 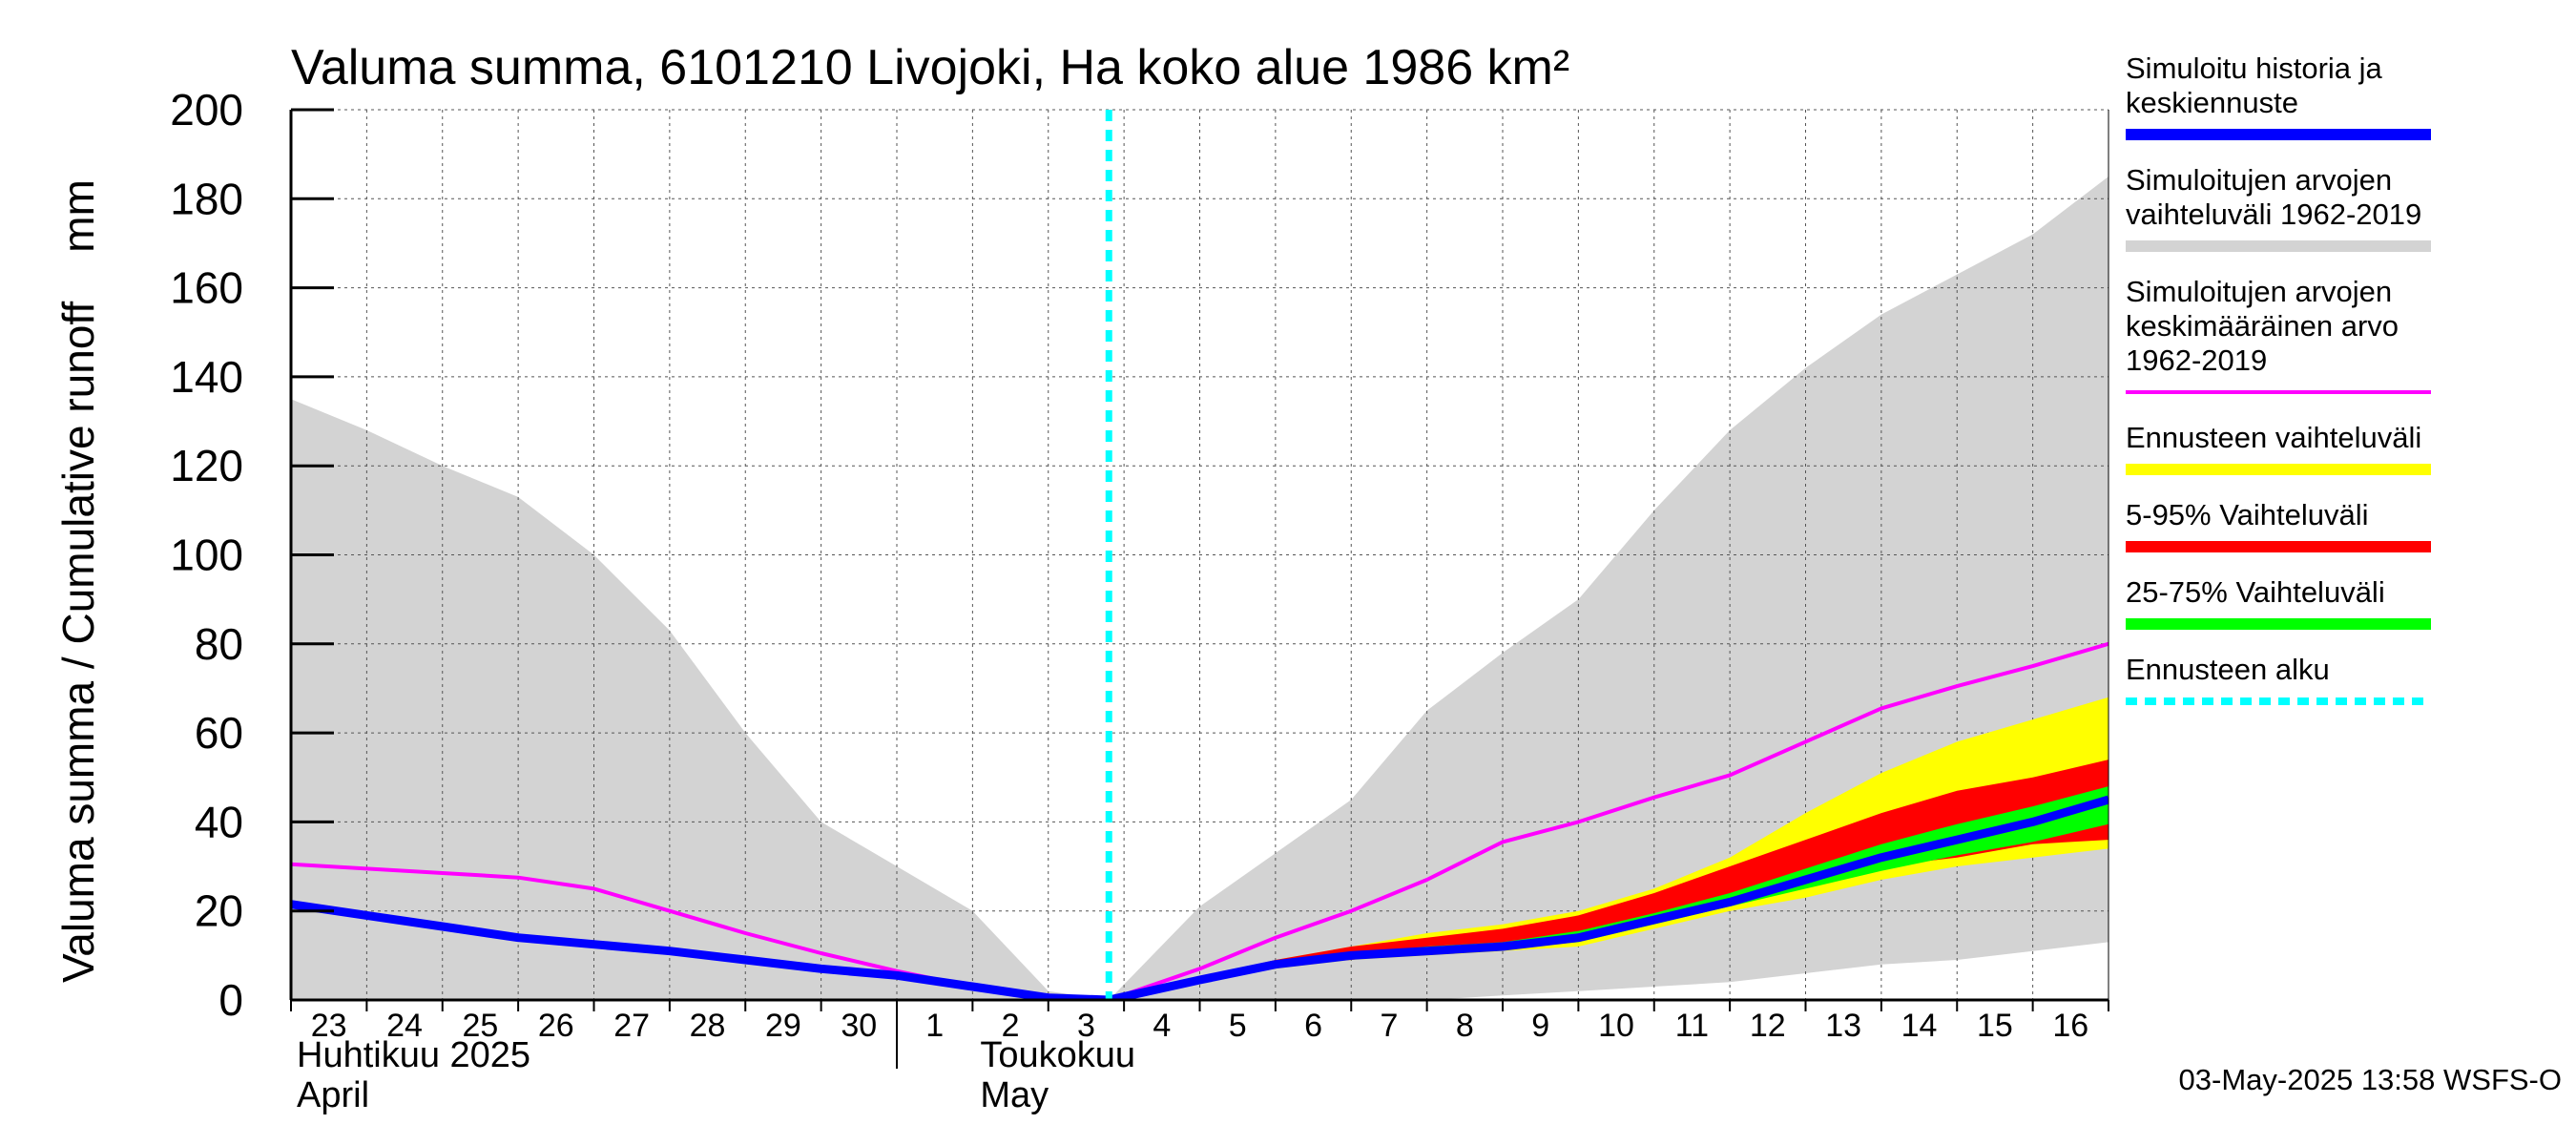 What do you see at coordinates (230, 1000) in the screenshot?
I see `y-tick-label: 0` at bounding box center [230, 1000].